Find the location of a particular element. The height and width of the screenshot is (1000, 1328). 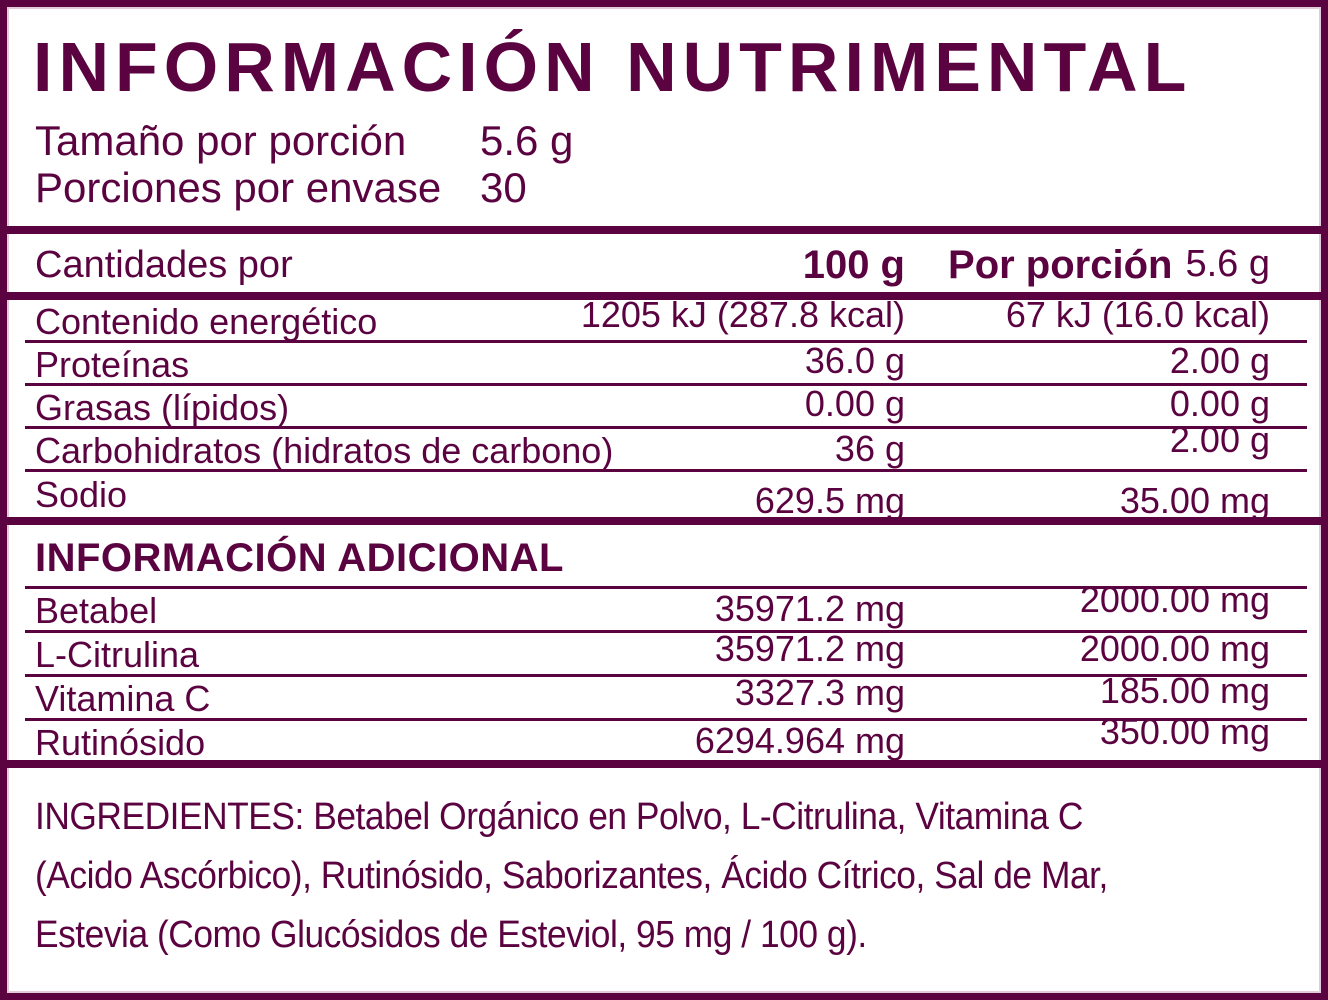

servings-per-container-row: Porciones por envase 30 is located at coordinates (678, 187).